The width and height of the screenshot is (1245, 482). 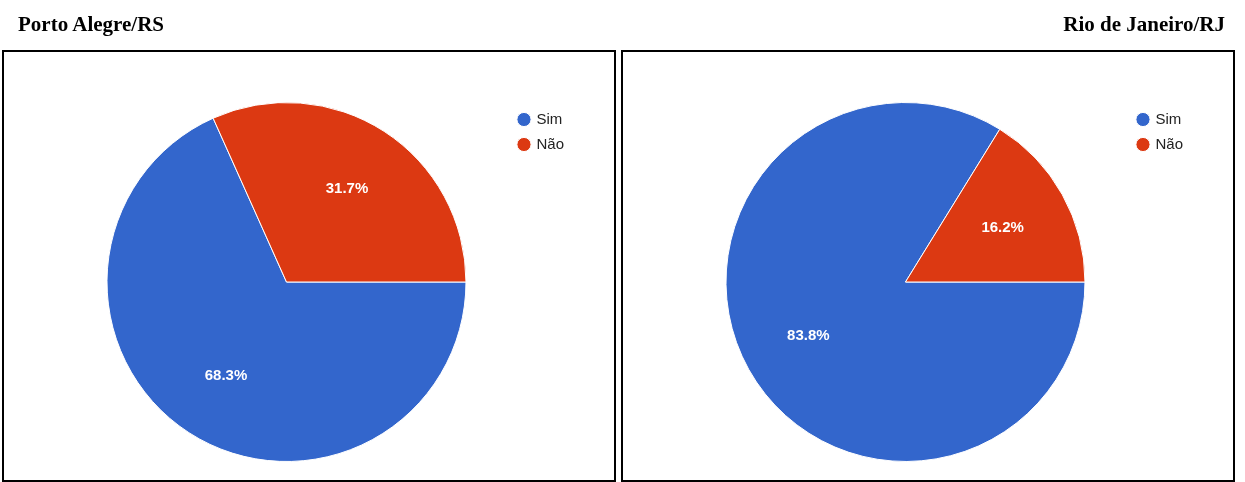 What do you see at coordinates (91, 24) in the screenshot?
I see `chart-title: Porto Alegre/RS` at bounding box center [91, 24].